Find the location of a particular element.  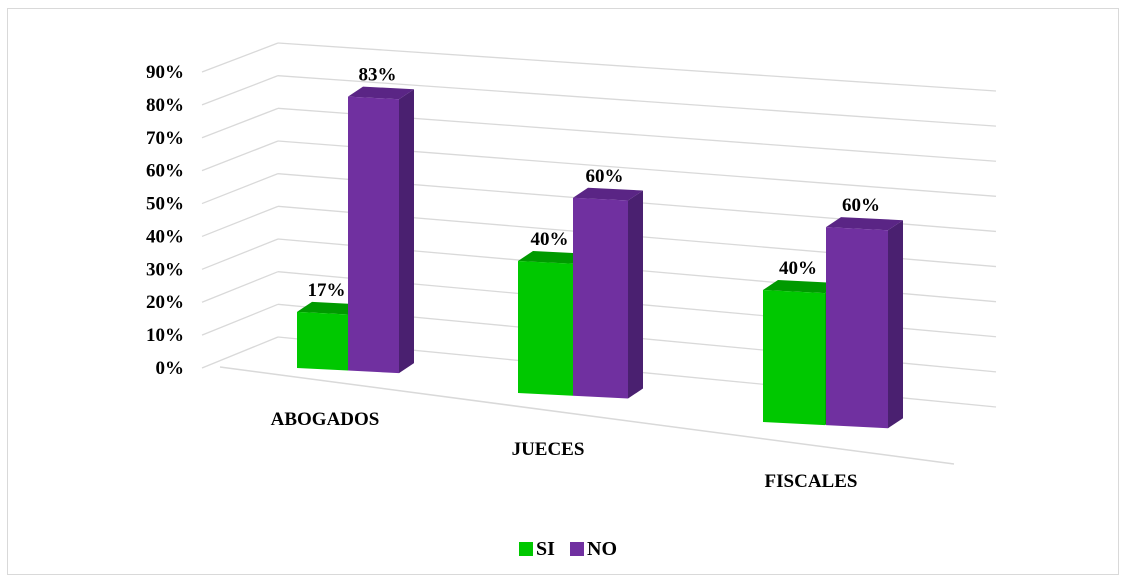

y-axis-ticks: 0% 10% 20% 30% 40% 50% 60% 70% 80% 90% is located at coordinates (165, 220).